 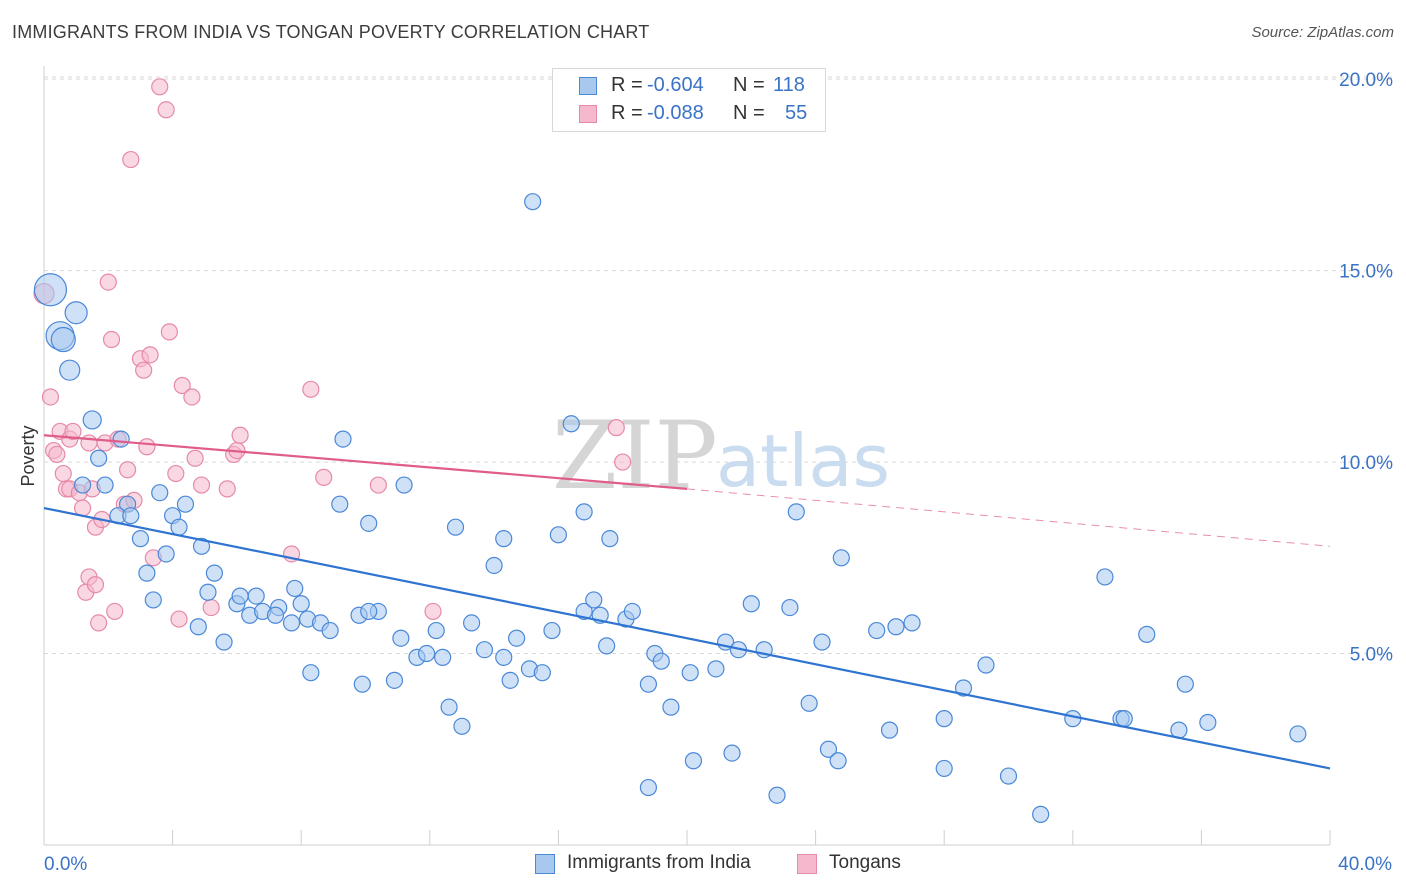 I want to click on tongan-r-value: -0.088, so click(x=675, y=113).